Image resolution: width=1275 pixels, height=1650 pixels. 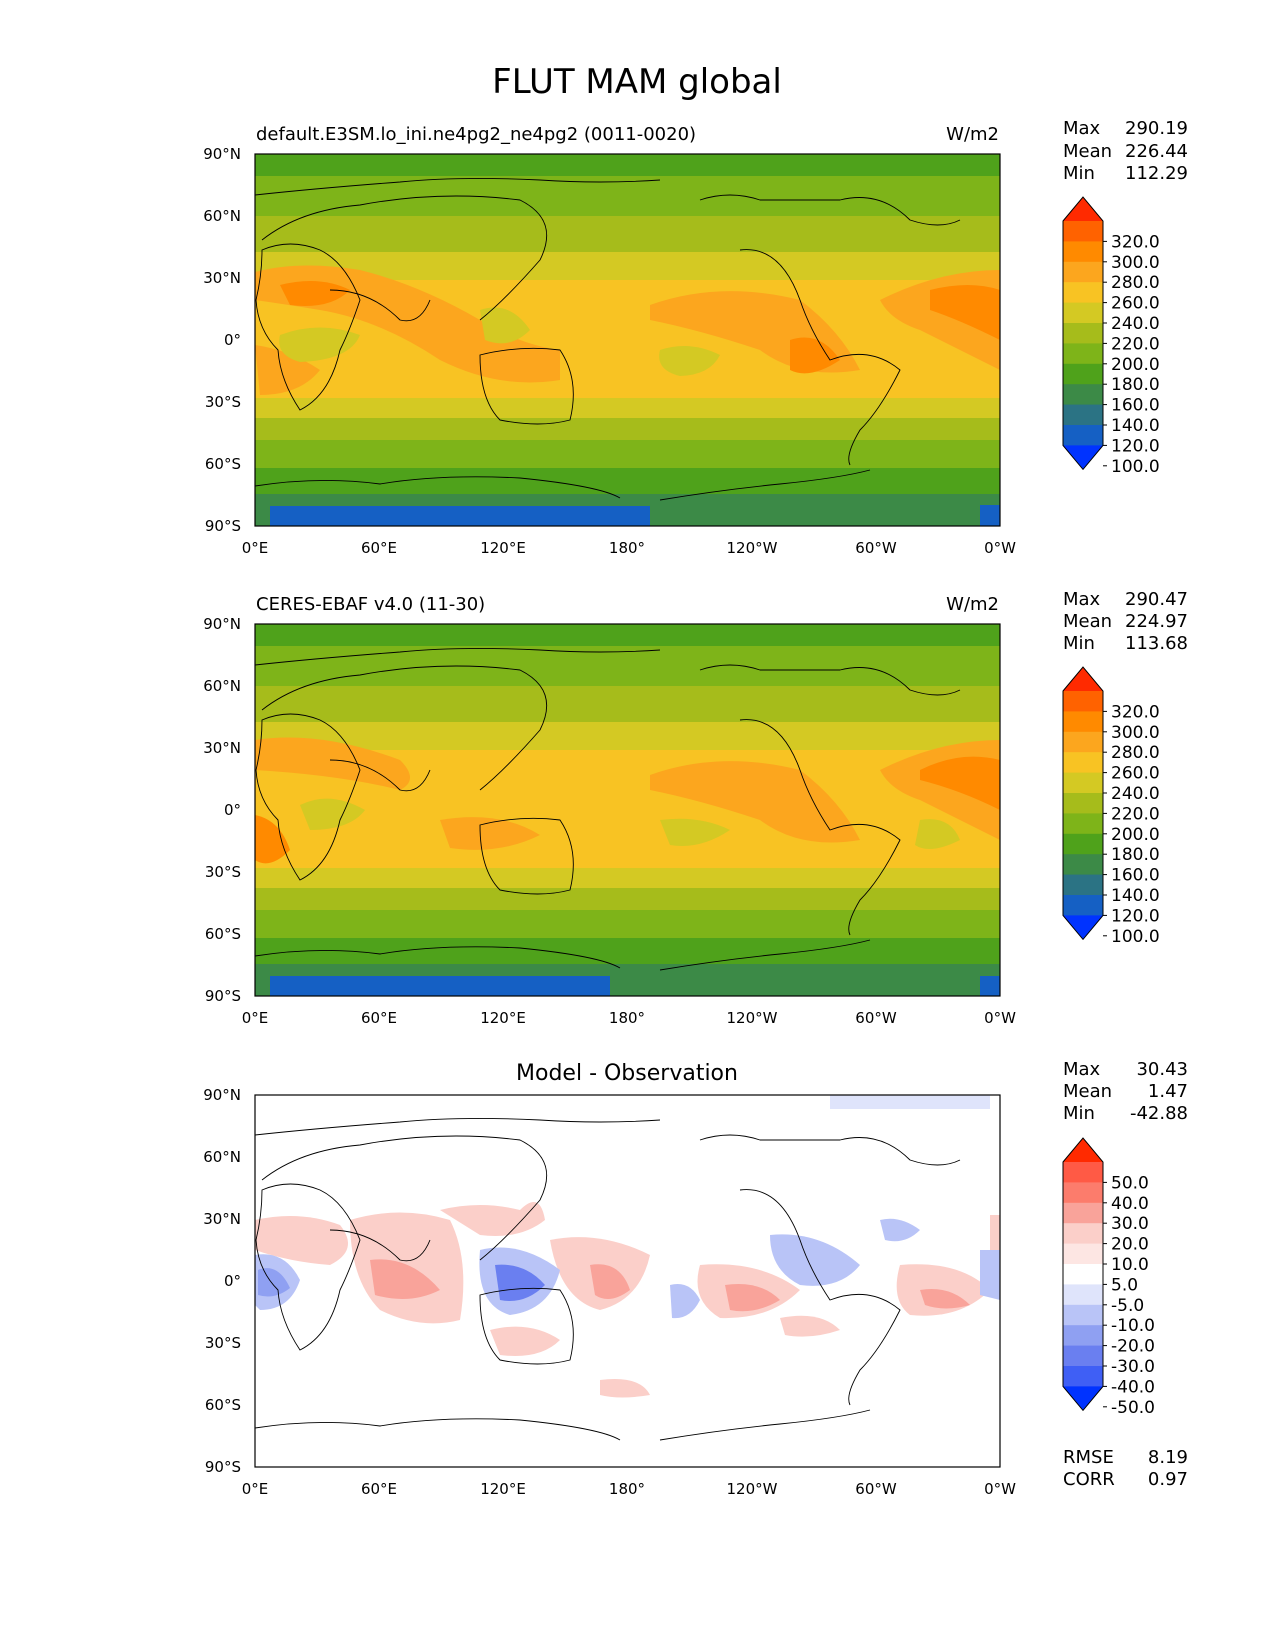 I want to click on colorbar-tick-label: 140.0, so click(x=1135, y=426).